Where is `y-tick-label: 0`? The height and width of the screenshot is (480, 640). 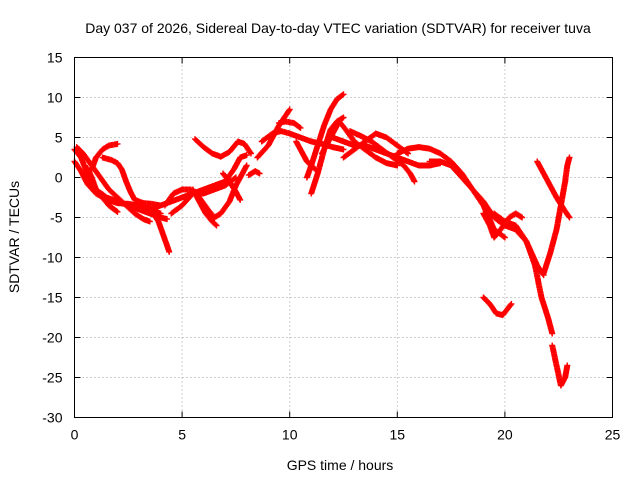
y-tick-label: 0 is located at coordinates (59, 178).